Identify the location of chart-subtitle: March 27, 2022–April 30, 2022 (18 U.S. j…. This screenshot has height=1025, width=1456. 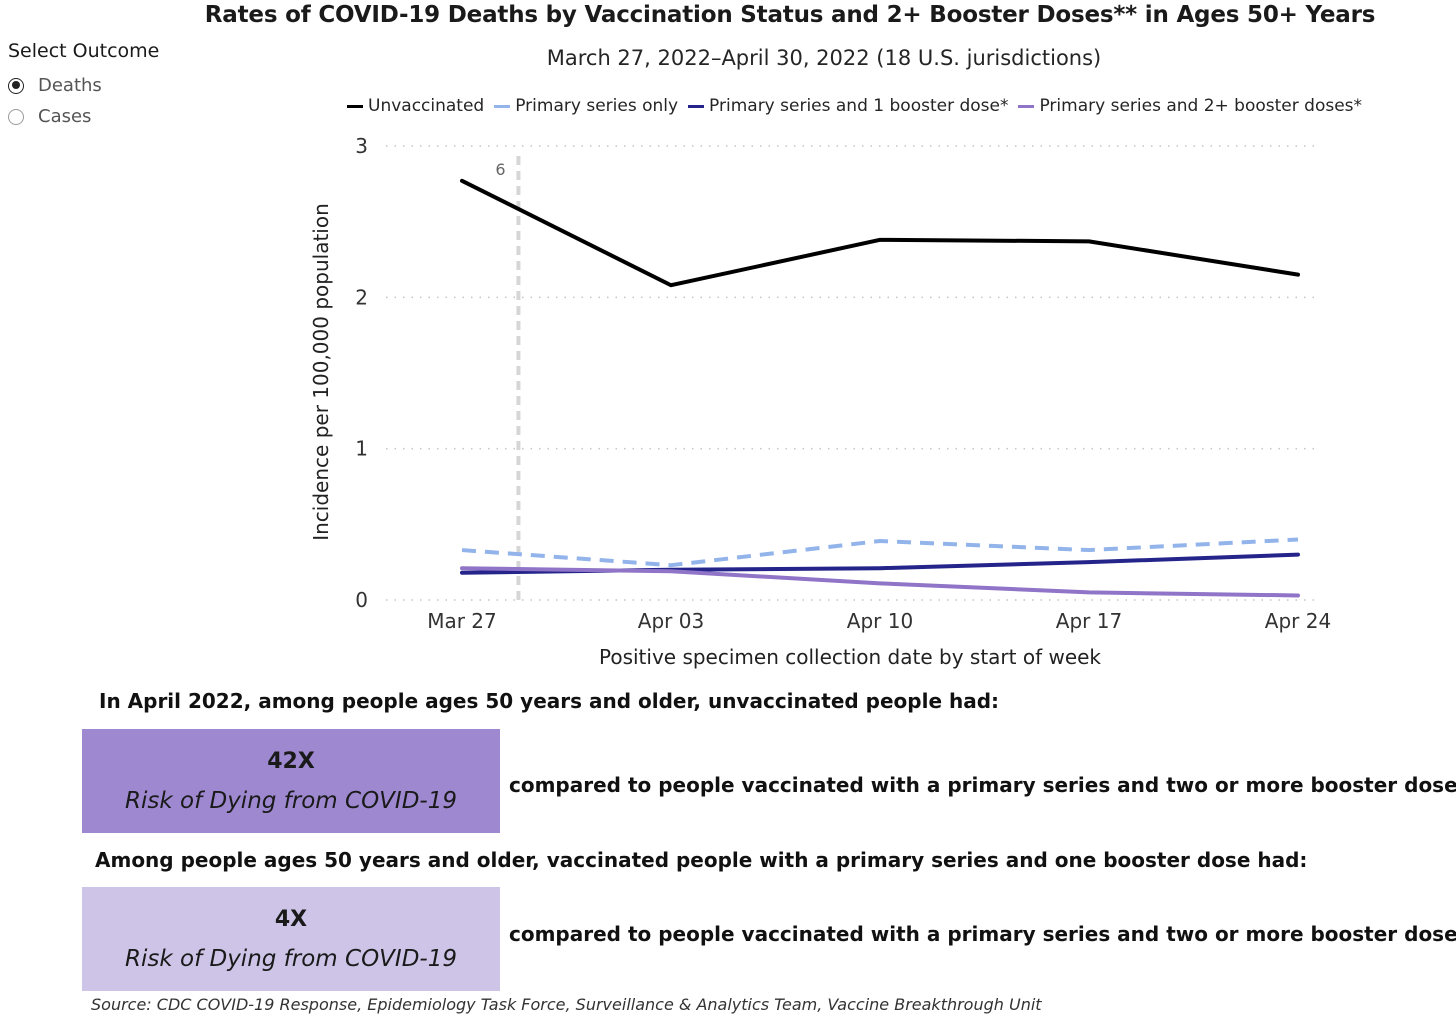
(824, 58).